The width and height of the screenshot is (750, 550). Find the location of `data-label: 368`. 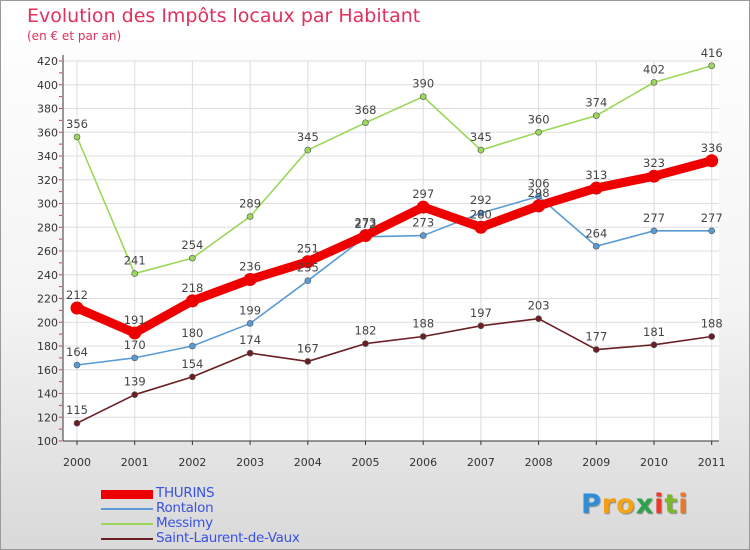

data-label: 368 is located at coordinates (366, 110).